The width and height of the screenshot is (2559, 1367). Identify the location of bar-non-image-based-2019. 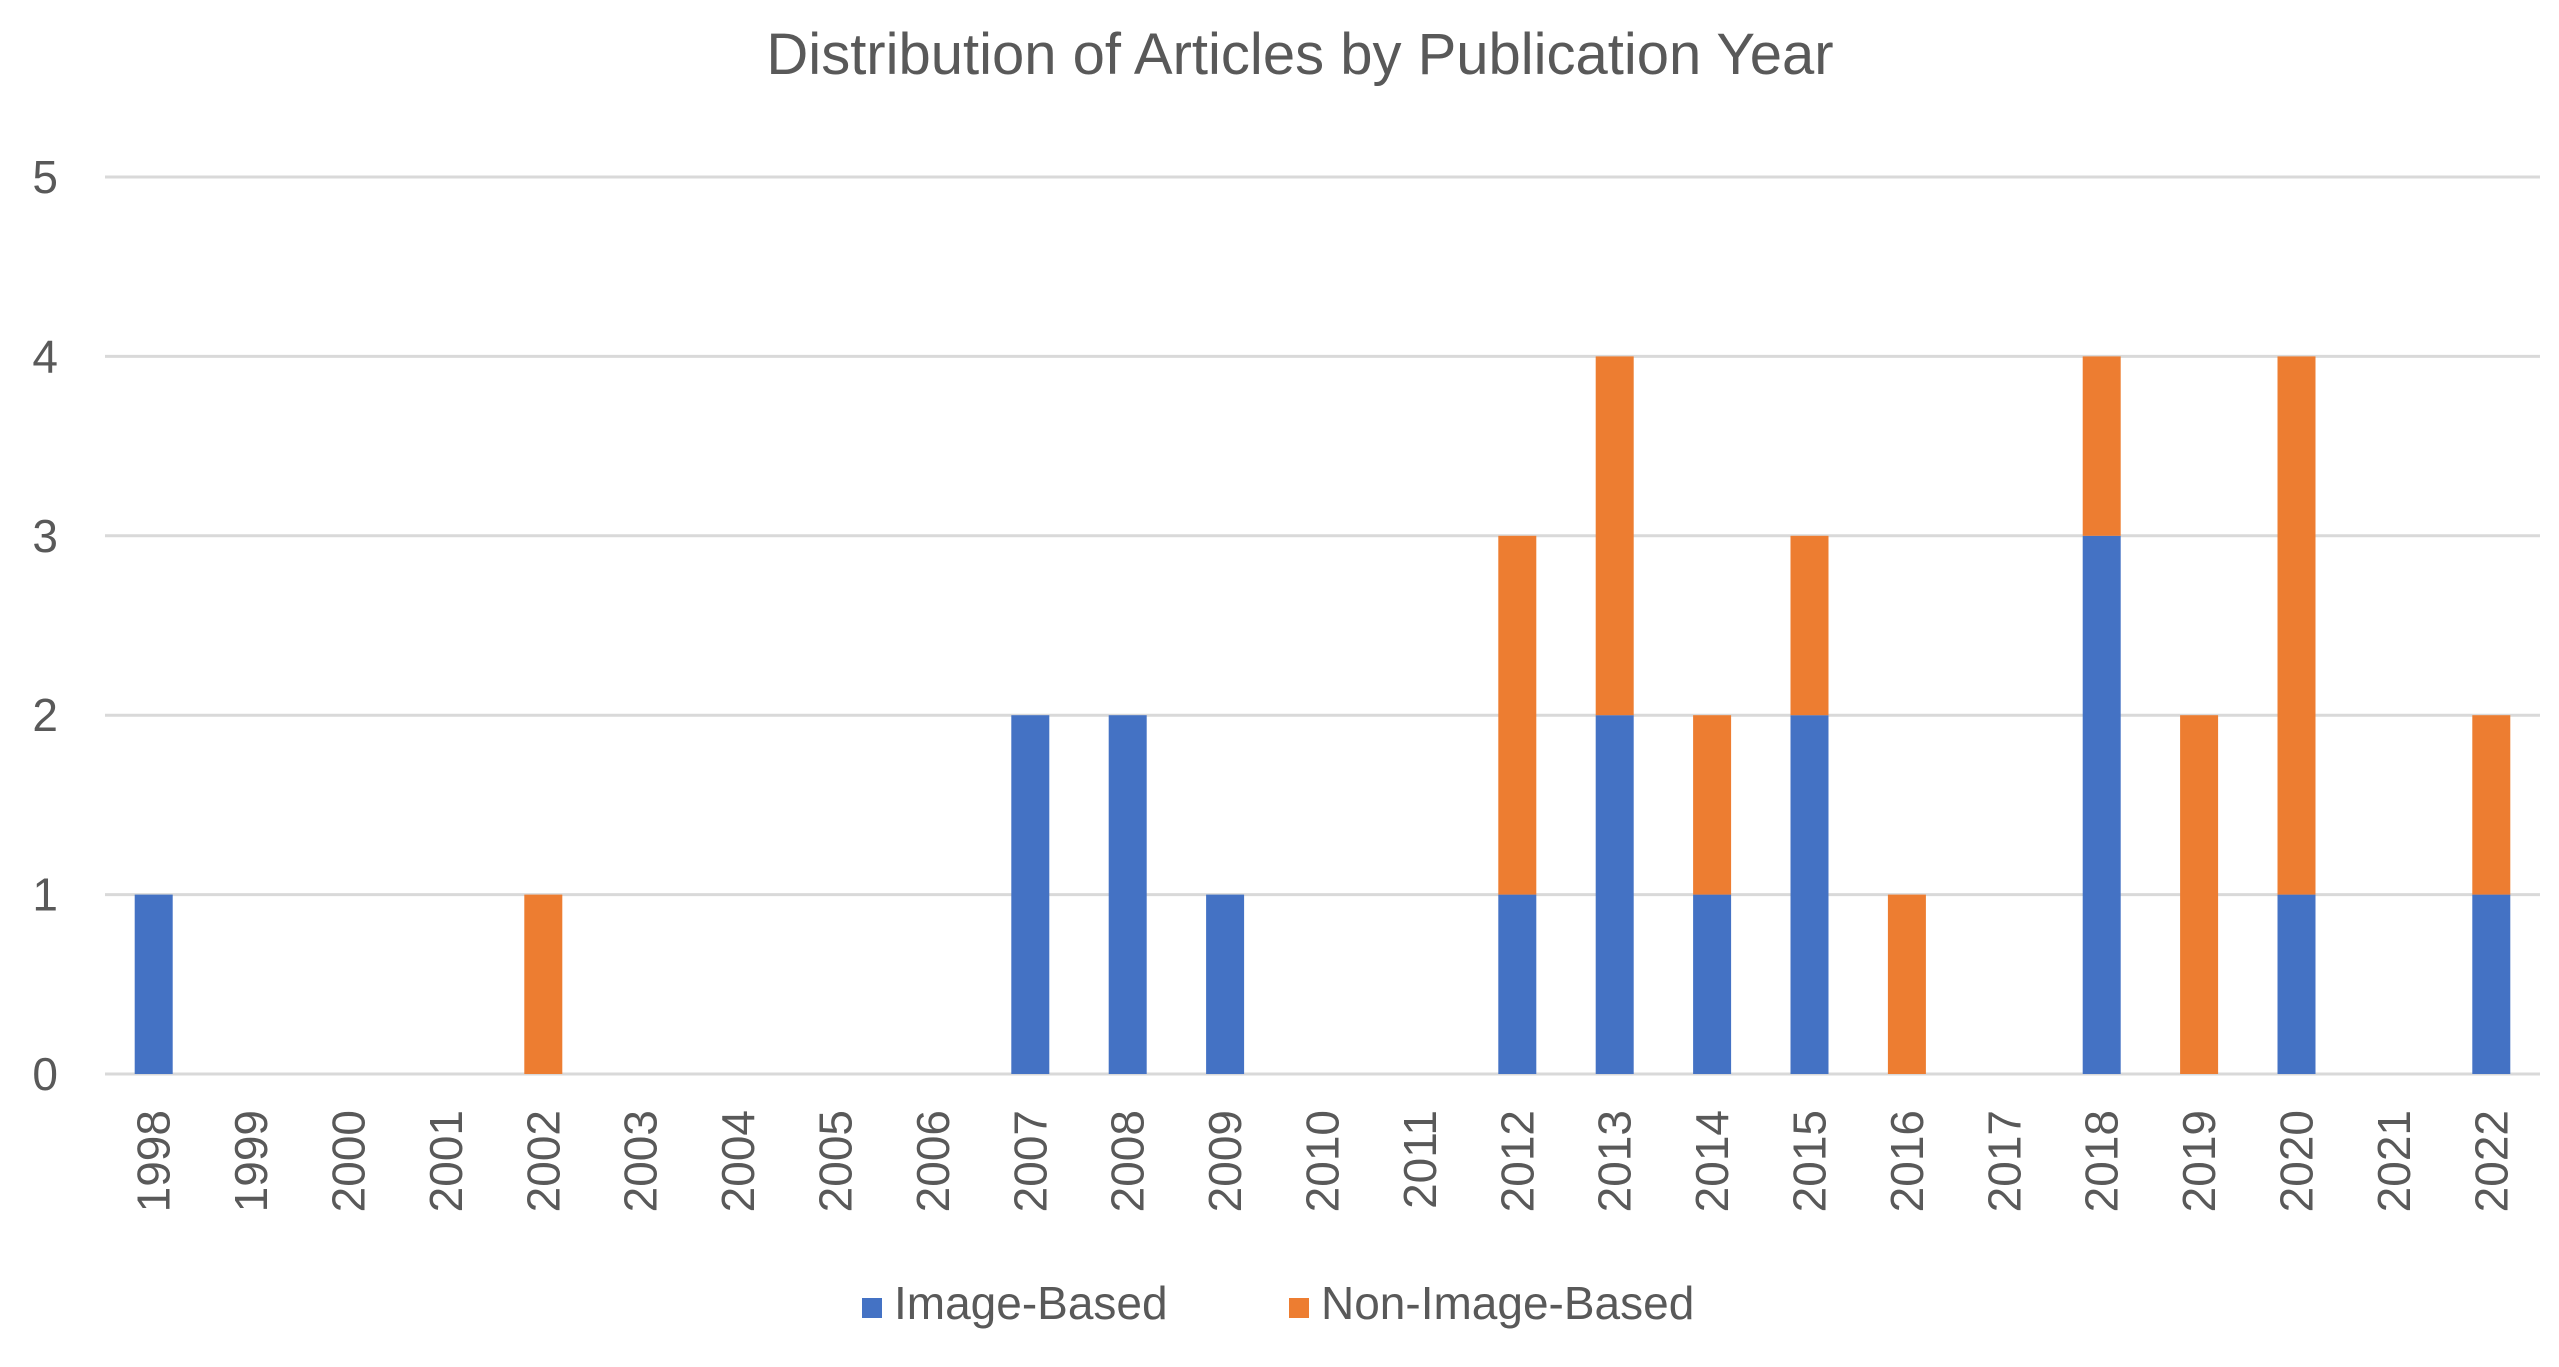
(2199, 894).